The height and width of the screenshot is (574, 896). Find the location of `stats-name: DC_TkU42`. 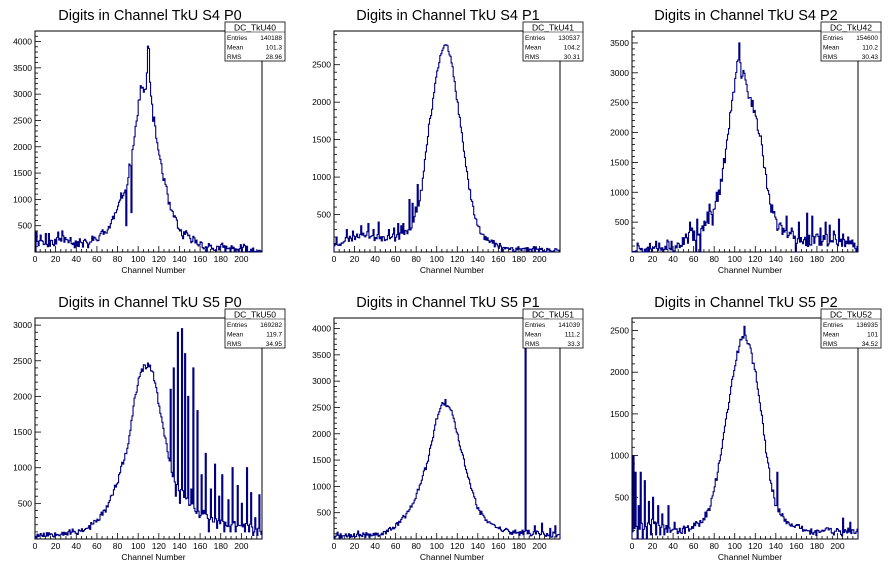

stats-name: DC_TkU42 is located at coordinates (851, 28).